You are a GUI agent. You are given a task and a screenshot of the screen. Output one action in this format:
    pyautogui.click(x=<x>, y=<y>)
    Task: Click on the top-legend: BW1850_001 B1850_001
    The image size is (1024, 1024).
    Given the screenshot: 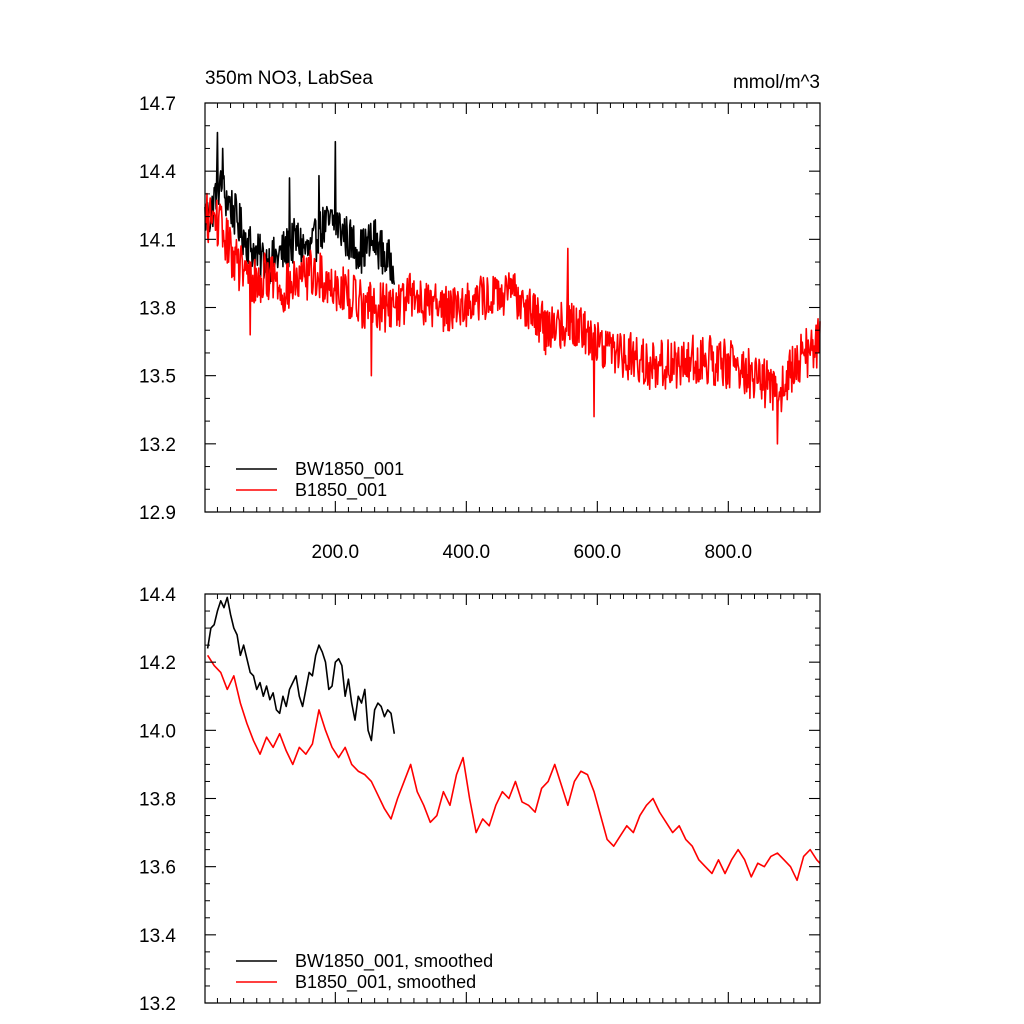 What is the action you would take?
    pyautogui.click(x=320, y=480)
    